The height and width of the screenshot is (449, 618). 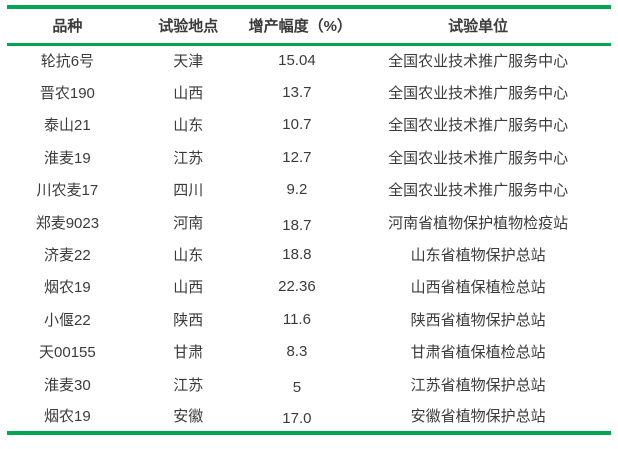 I want to click on yield-increase-cell: 12.7, so click(x=297, y=157).